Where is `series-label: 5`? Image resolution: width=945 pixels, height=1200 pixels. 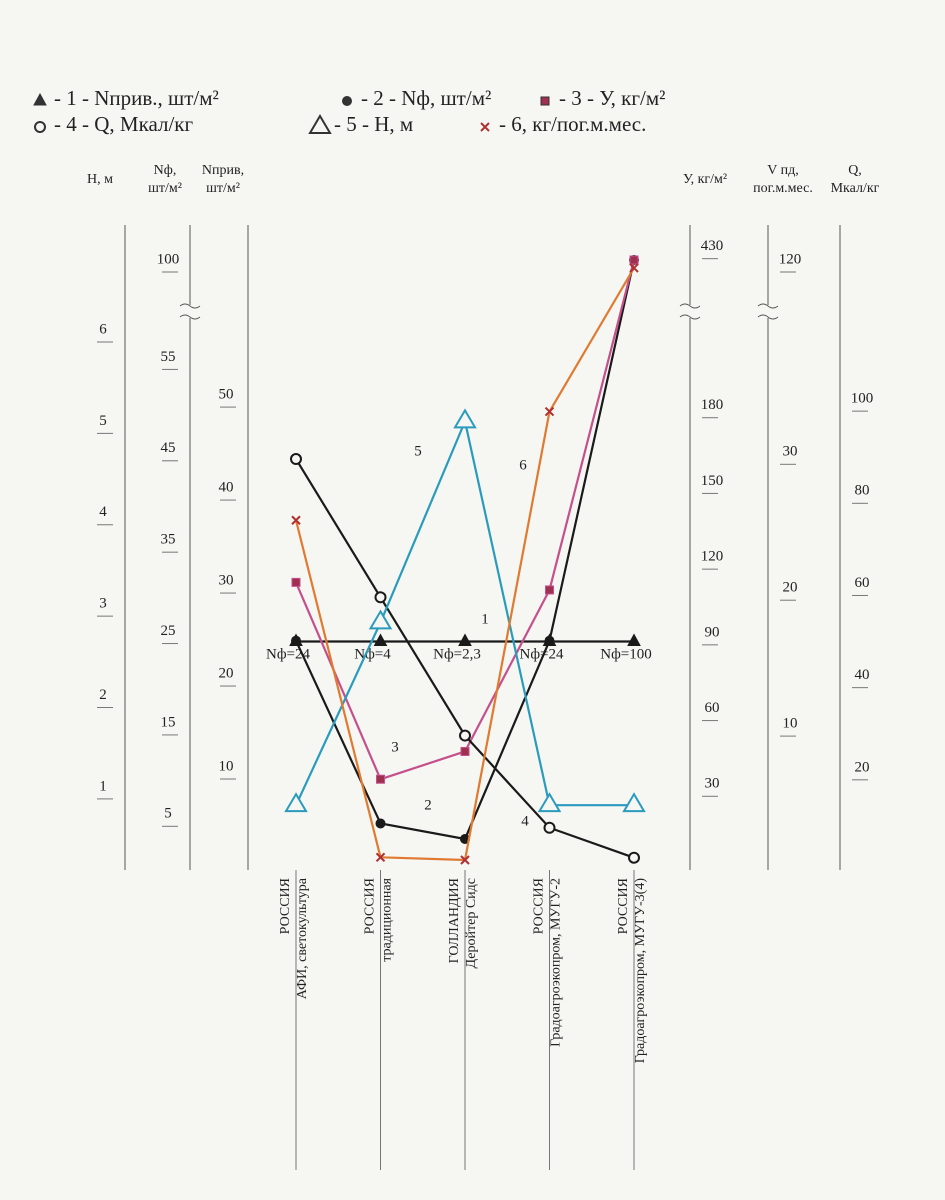
series-label: 5 is located at coordinates (418, 451).